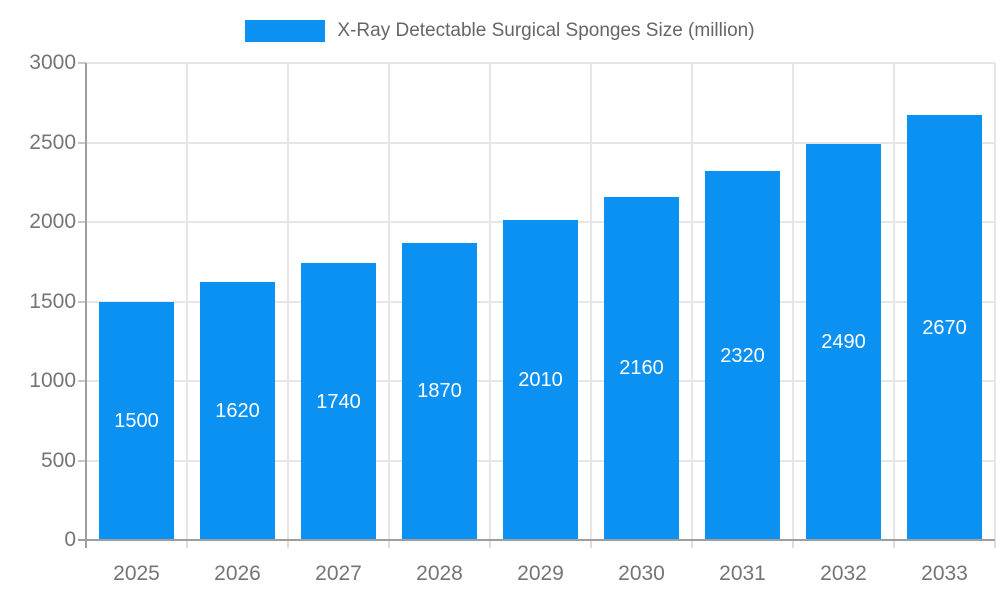 The height and width of the screenshot is (600, 1000). I want to click on bar-2027: 1740, so click(338, 401).